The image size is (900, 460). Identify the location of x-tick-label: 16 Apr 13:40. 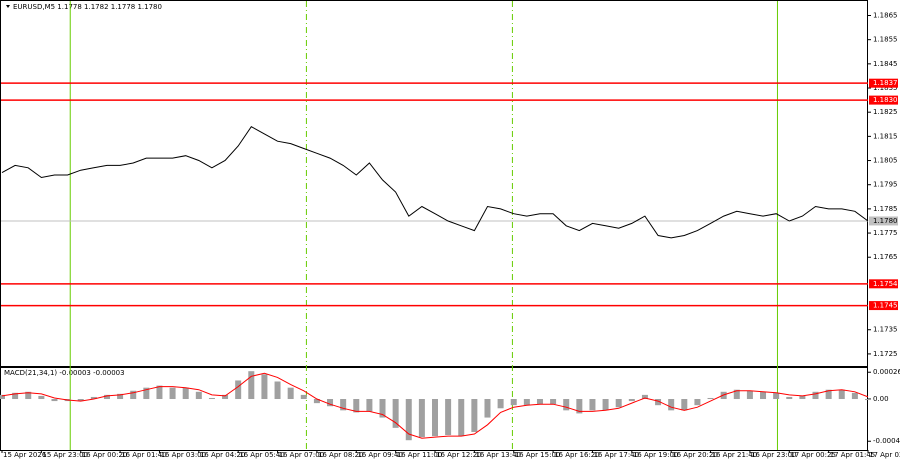
(498, 455).